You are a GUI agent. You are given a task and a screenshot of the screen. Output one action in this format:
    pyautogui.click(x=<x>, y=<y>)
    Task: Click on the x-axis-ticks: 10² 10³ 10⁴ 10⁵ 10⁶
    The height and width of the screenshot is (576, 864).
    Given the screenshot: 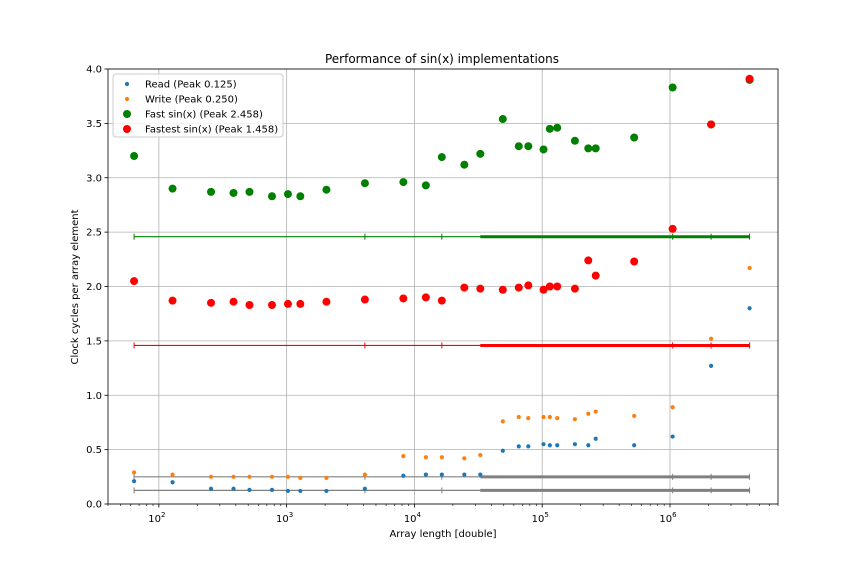 What is the action you would take?
    pyautogui.click(x=443, y=514)
    